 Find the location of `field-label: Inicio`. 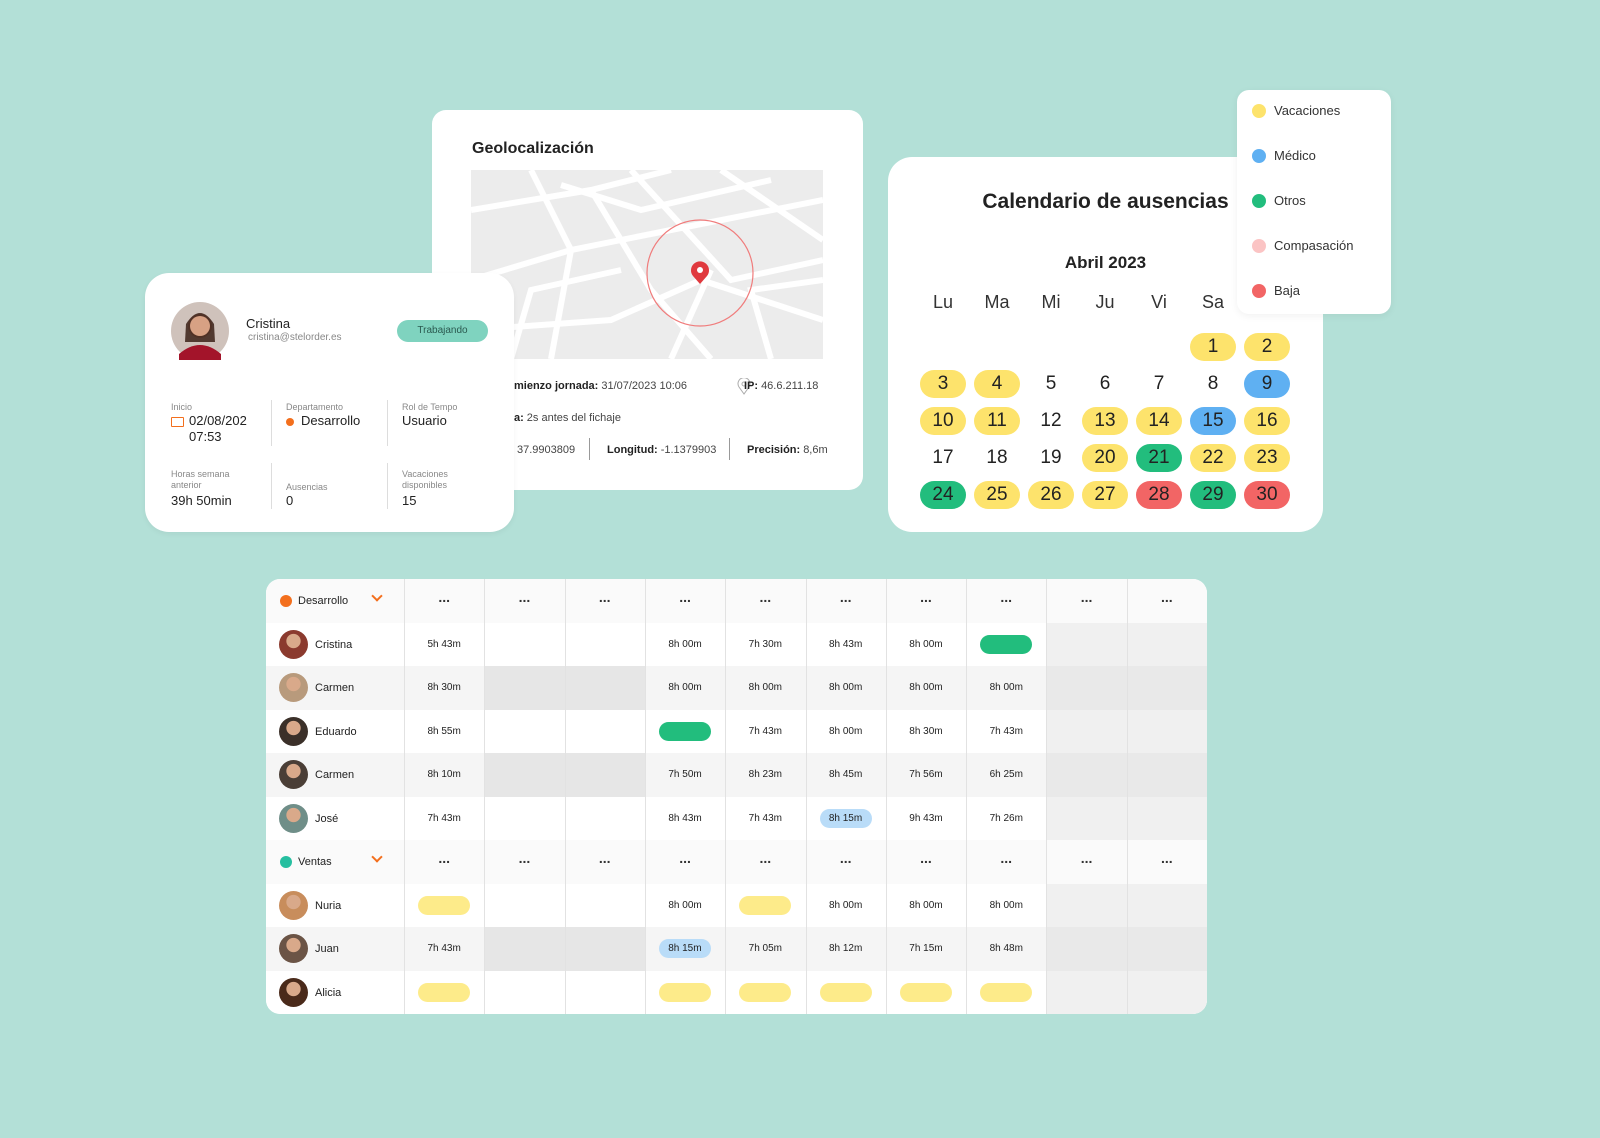

field-label: Inicio is located at coordinates (182, 407).